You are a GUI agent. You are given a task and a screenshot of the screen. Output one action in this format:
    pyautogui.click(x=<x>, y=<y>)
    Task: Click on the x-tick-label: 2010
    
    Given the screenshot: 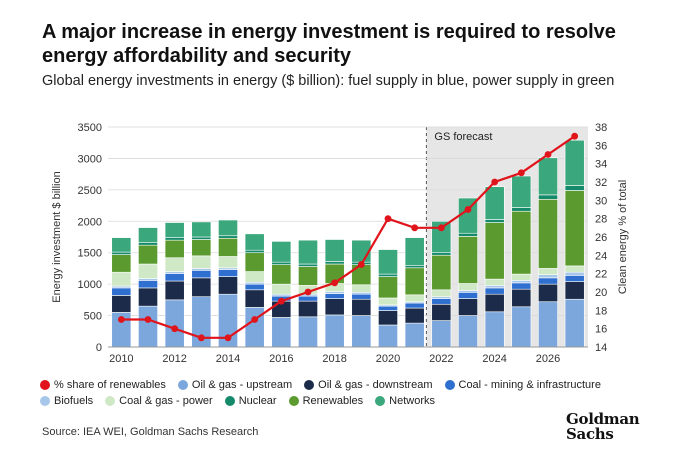 What is the action you would take?
    pyautogui.click(x=121, y=359)
    